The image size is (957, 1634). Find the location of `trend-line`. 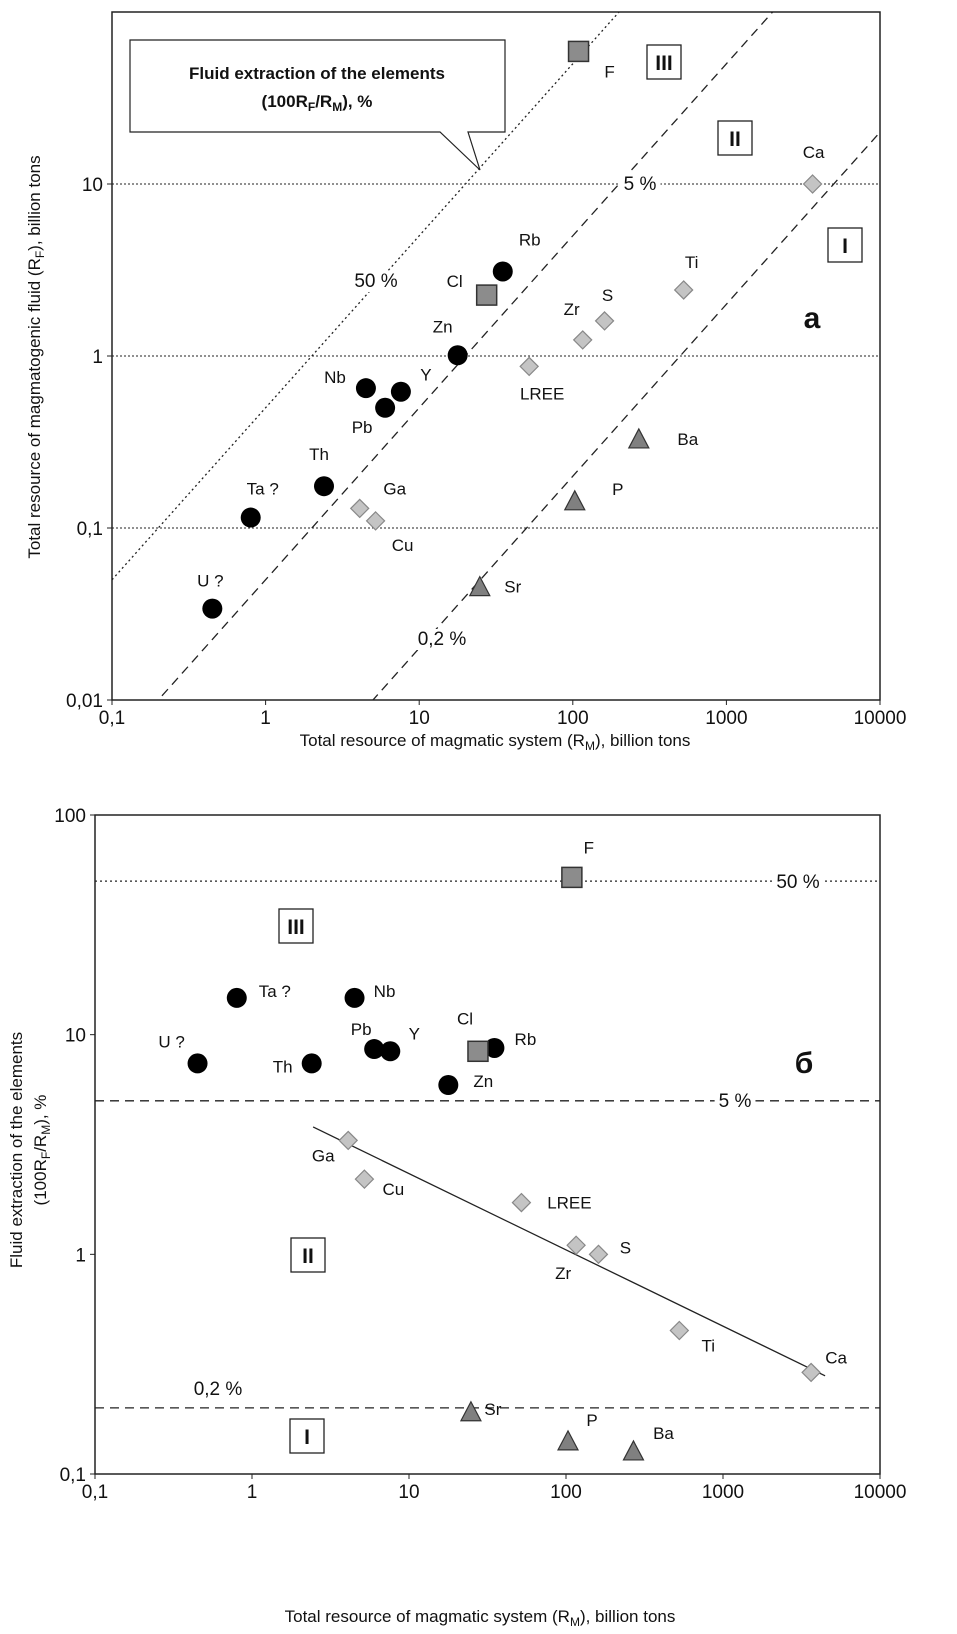

trend-line is located at coordinates (569, 1251).